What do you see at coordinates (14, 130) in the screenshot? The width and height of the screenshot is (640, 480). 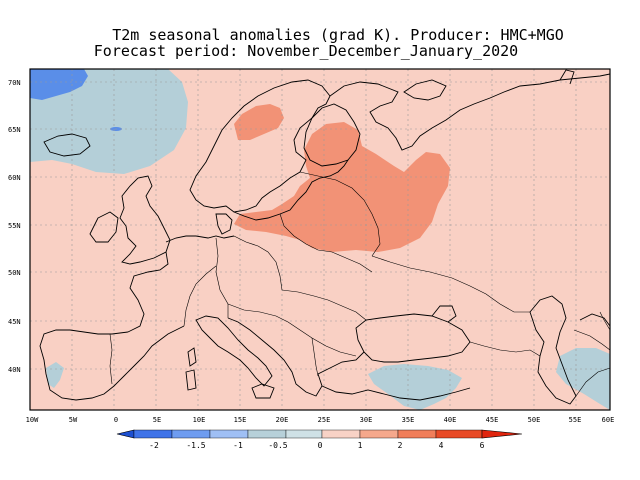 I see `lat-label: 65N` at bounding box center [14, 130].